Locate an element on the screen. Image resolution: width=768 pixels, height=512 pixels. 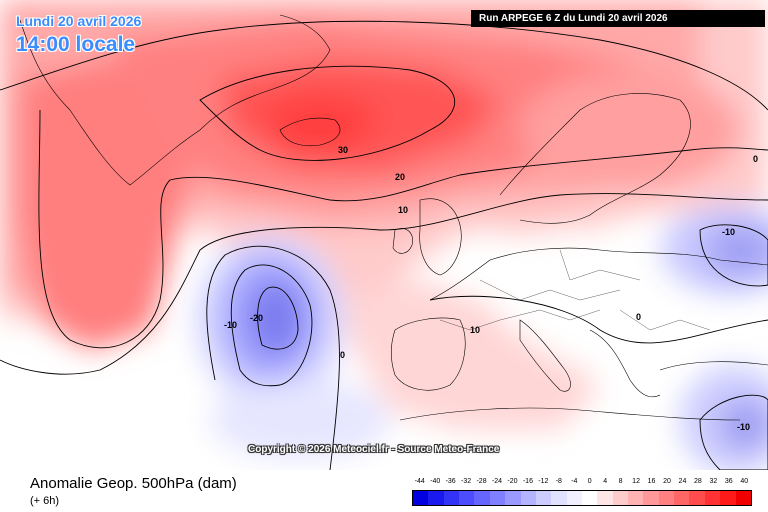
legend-label: -4 is located at coordinates (574, 481).